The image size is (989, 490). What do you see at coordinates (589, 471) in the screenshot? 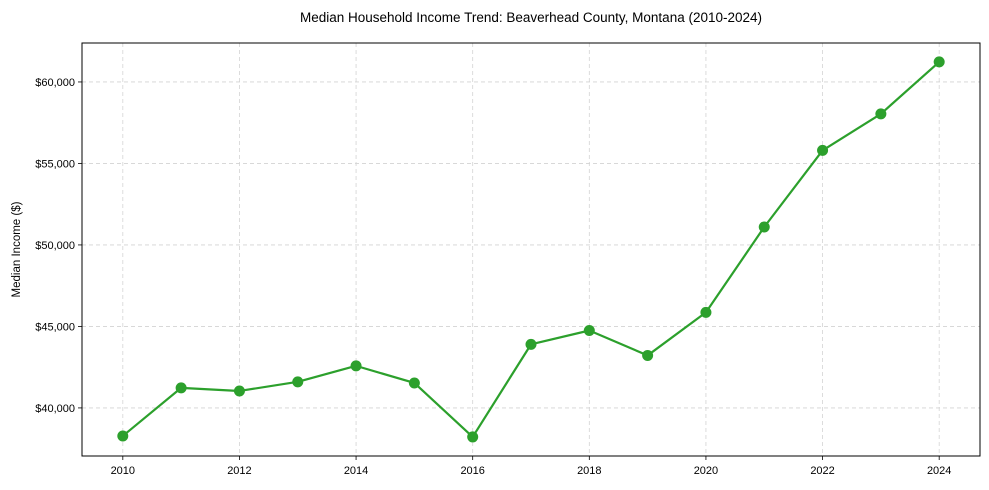
I see `x-tick-label: 2018` at bounding box center [589, 471].